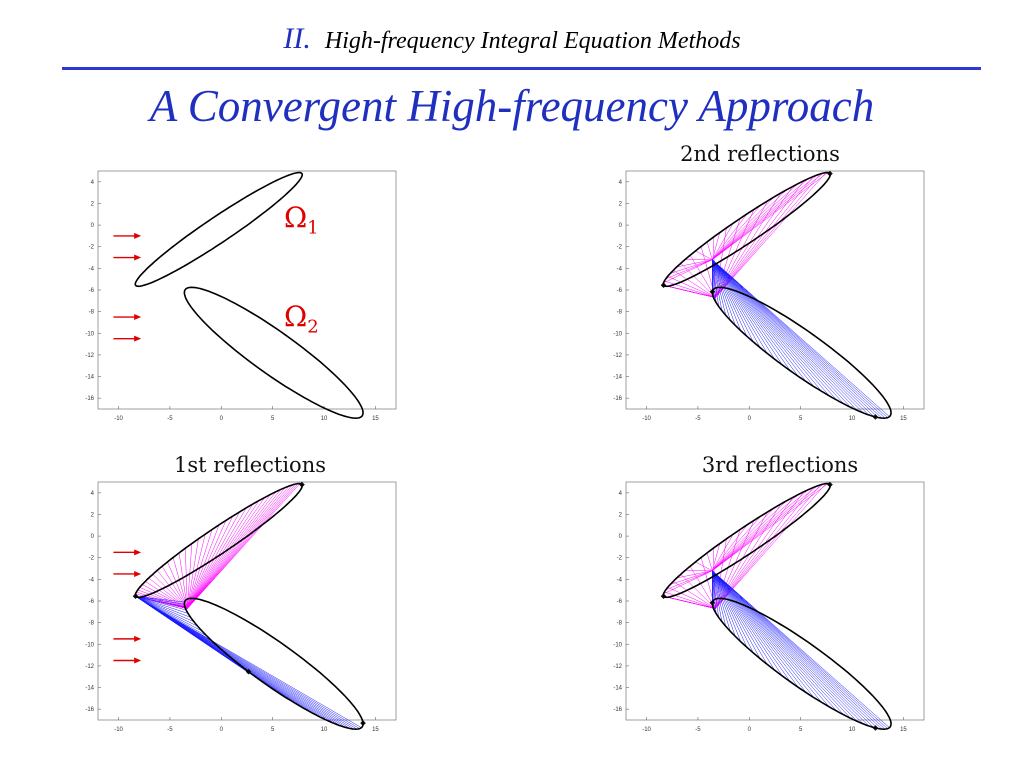 The image size is (1024, 768). Describe the element at coordinates (852, 419) in the screenshot. I see `x-tick-label: 10` at that location.